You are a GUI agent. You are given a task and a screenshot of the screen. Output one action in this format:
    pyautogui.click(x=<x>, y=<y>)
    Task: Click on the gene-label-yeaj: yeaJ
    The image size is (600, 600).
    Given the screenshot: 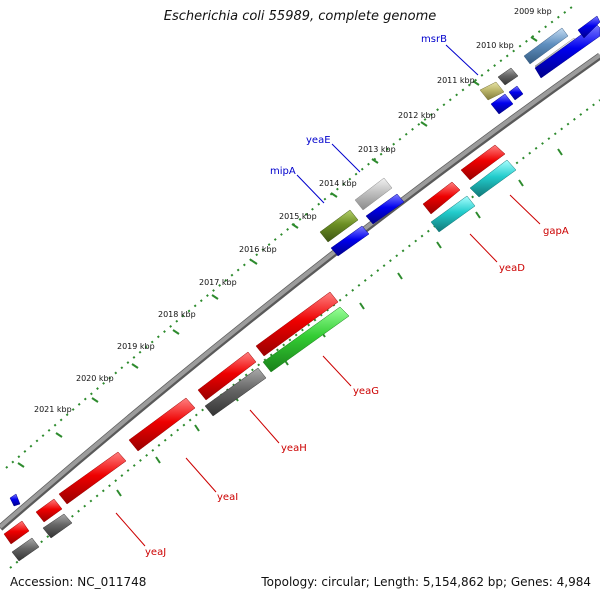 What is the action you would take?
    pyautogui.click(x=155, y=552)
    